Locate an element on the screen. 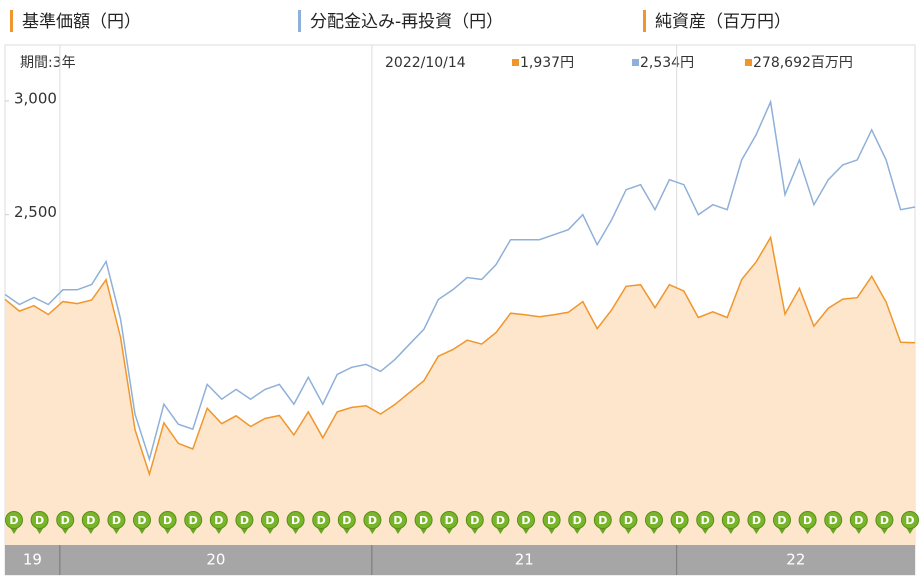 This screenshot has width=921, height=579. period: 期間:3年 is located at coordinates (48, 63).